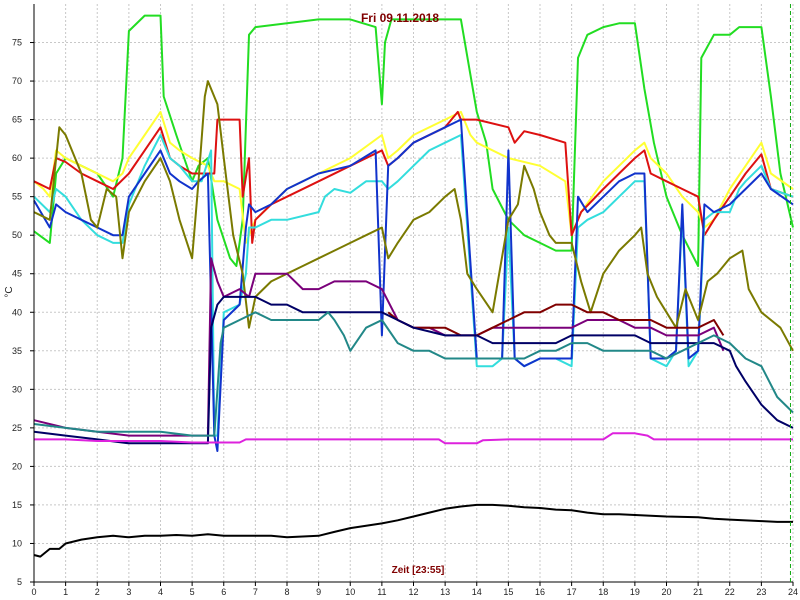 The image size is (800, 600). I want to click on y-tick-label: 45, so click(17, 274).